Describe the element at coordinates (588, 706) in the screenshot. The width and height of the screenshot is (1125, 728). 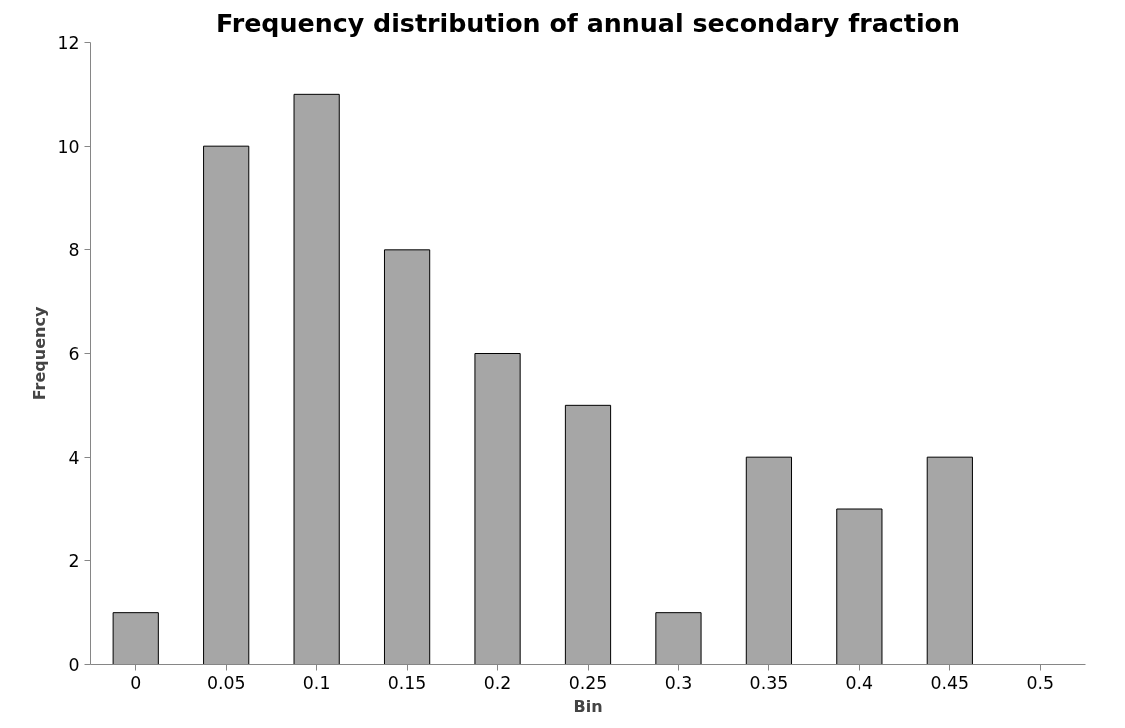
I see `x-axis-title: Bin` at that location.